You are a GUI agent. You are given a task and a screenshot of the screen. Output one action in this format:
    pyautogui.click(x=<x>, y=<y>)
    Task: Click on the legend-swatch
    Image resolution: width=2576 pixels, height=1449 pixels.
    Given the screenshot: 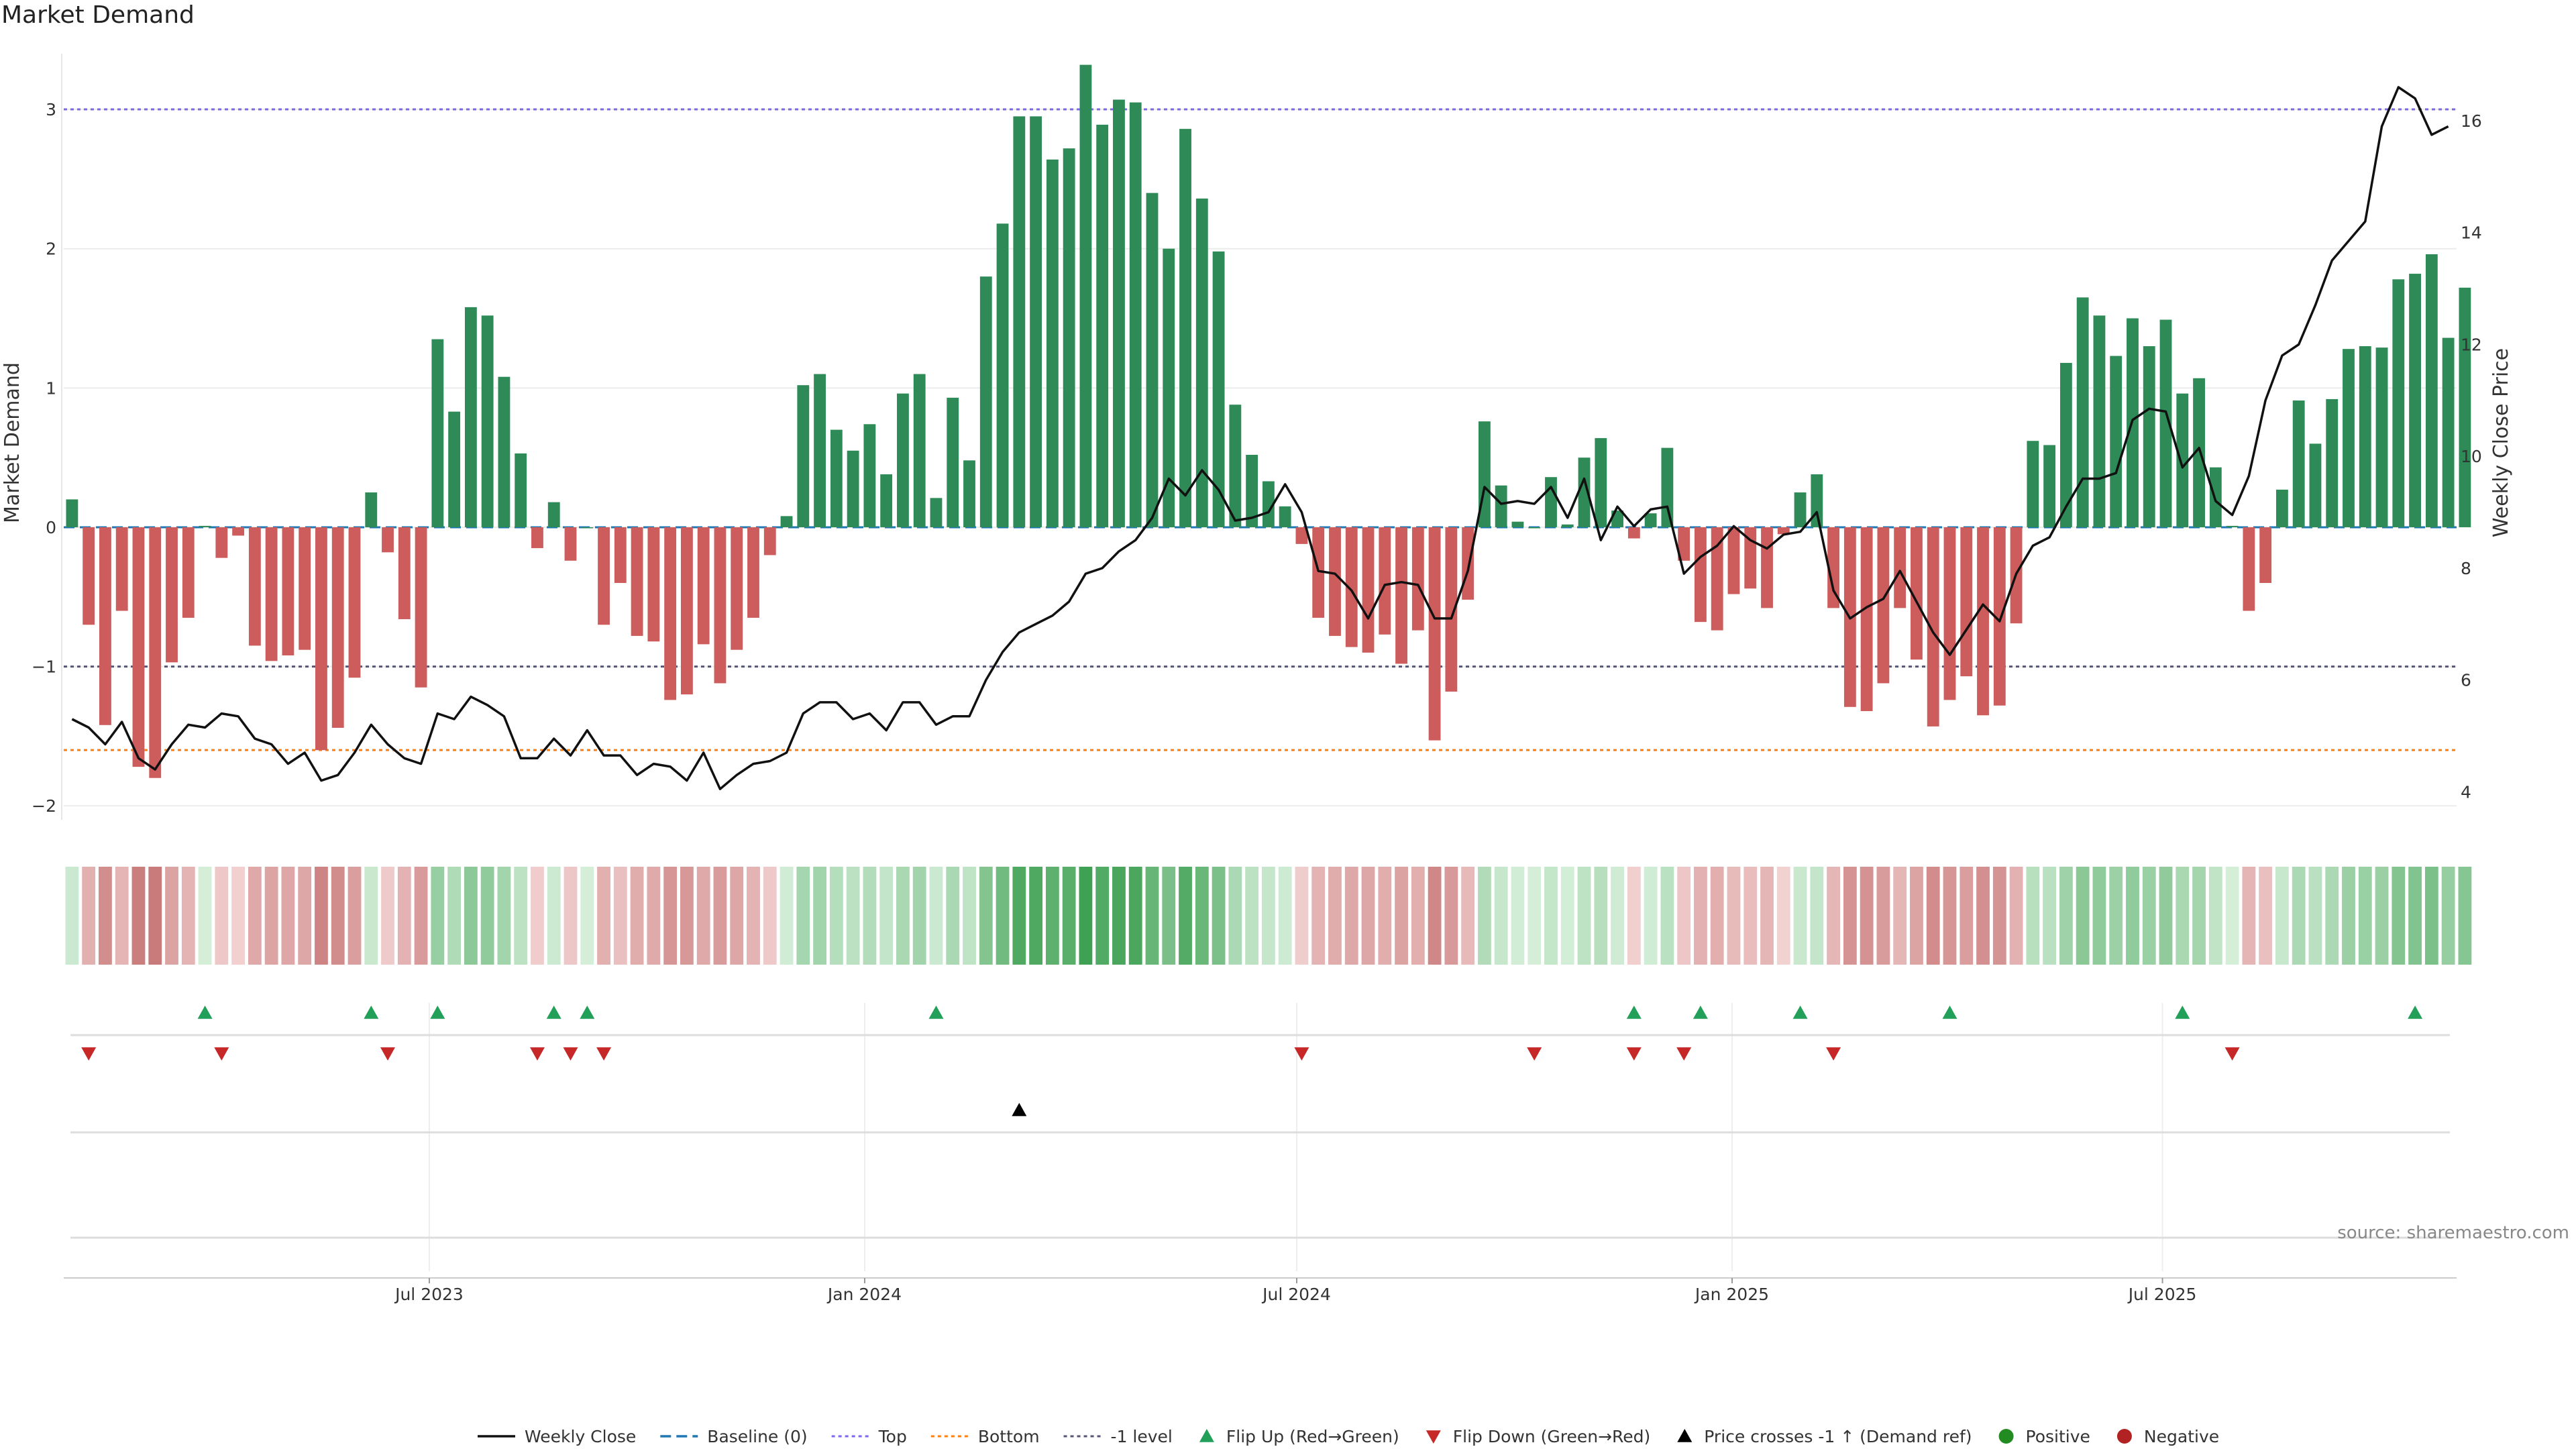 What is the action you would take?
    pyautogui.click(x=1433, y=1437)
    